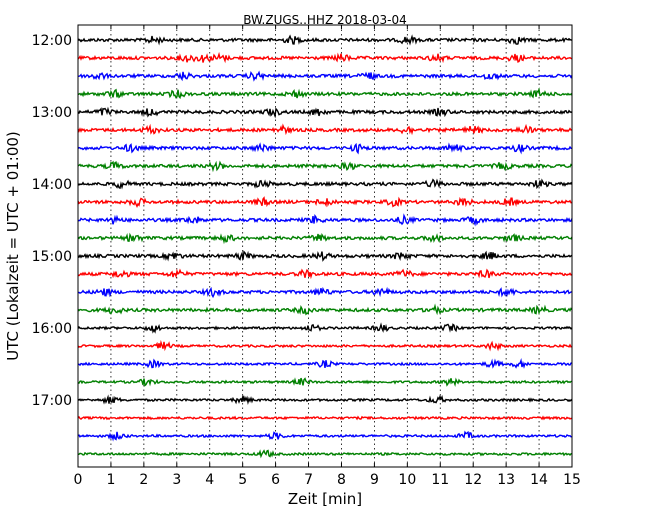 This screenshot has height=520, width=650. Describe the element at coordinates (407, 480) in the screenshot. I see `x-tick-label: 10` at that location.